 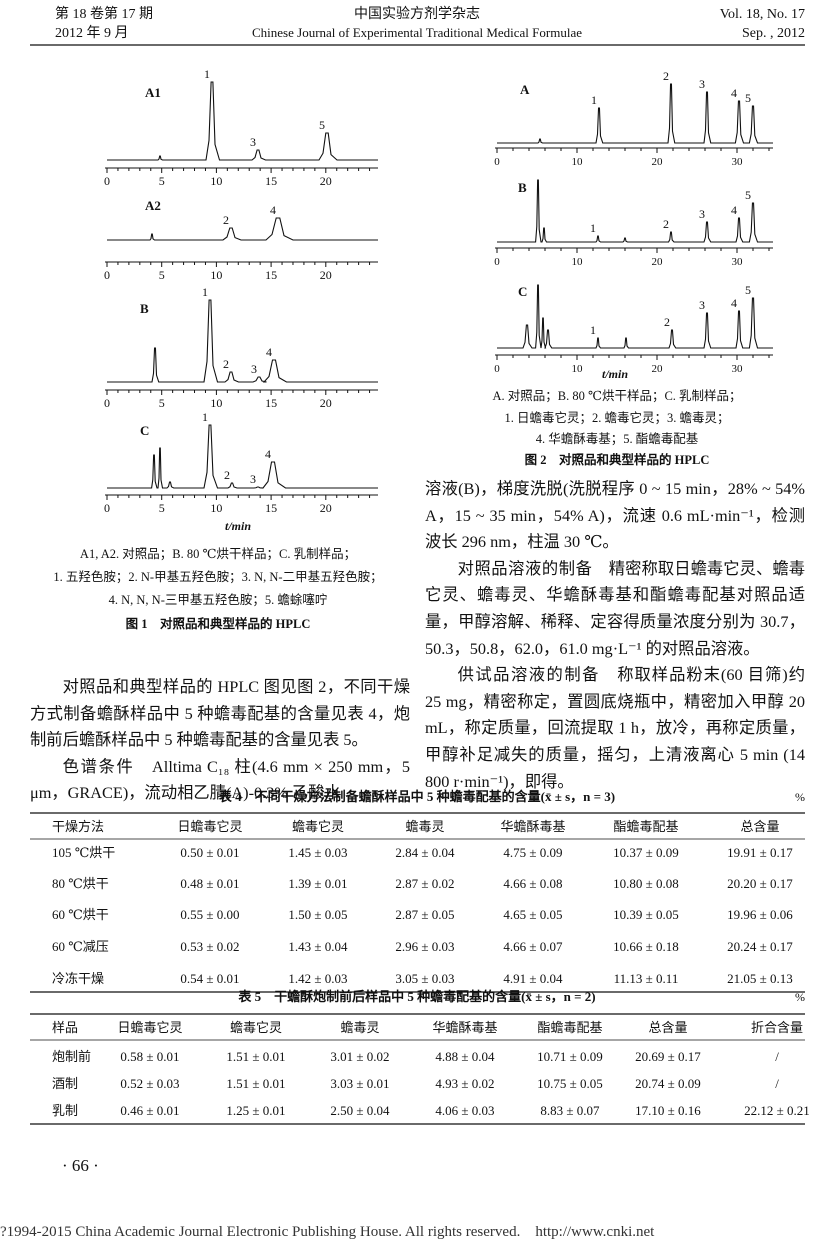 I want to click on figure-legend: 4. N, N, N-三甲基五羟色胺；5. 蟾蜍噻咛, so click(x=218, y=599).